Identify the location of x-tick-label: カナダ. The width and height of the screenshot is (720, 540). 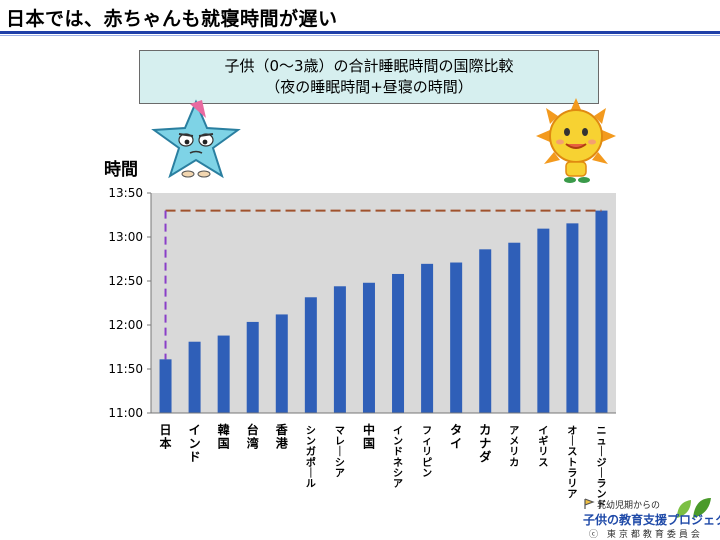
(485, 443).